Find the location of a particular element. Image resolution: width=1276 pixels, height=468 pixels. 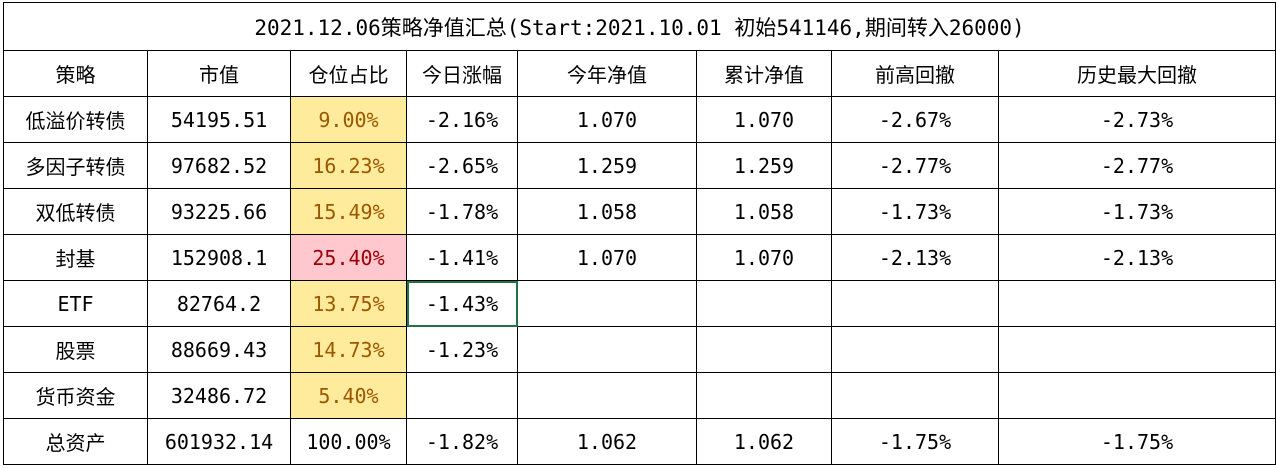

cell: 97682.52 is located at coordinates (219, 165).